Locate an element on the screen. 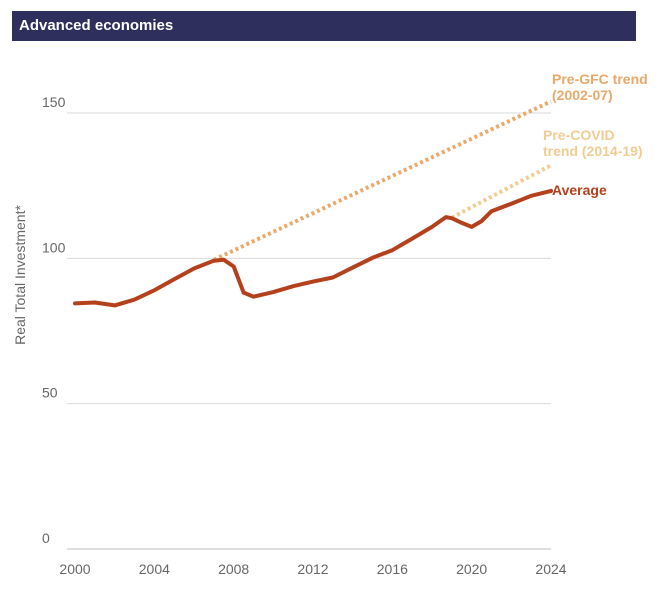  x-tick-label-2000: 2000 is located at coordinates (74, 569).